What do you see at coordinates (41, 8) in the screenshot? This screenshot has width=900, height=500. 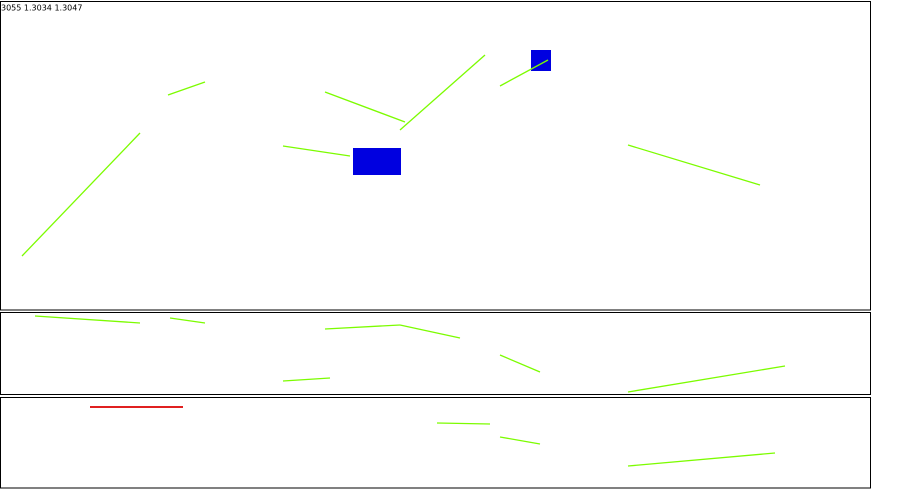 I see `chart-title: 3055 1.3034 1.3047` at bounding box center [41, 8].